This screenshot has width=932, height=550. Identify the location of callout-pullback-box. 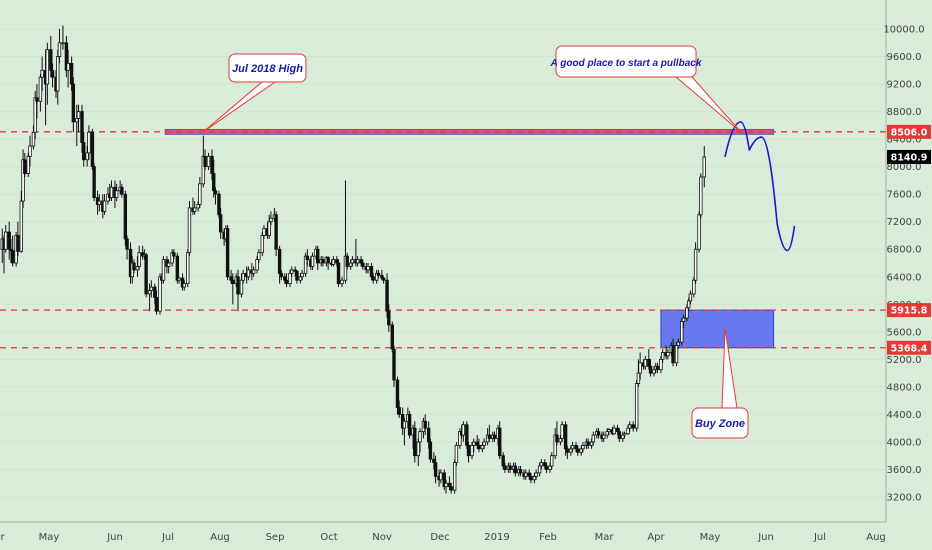
(626, 61).